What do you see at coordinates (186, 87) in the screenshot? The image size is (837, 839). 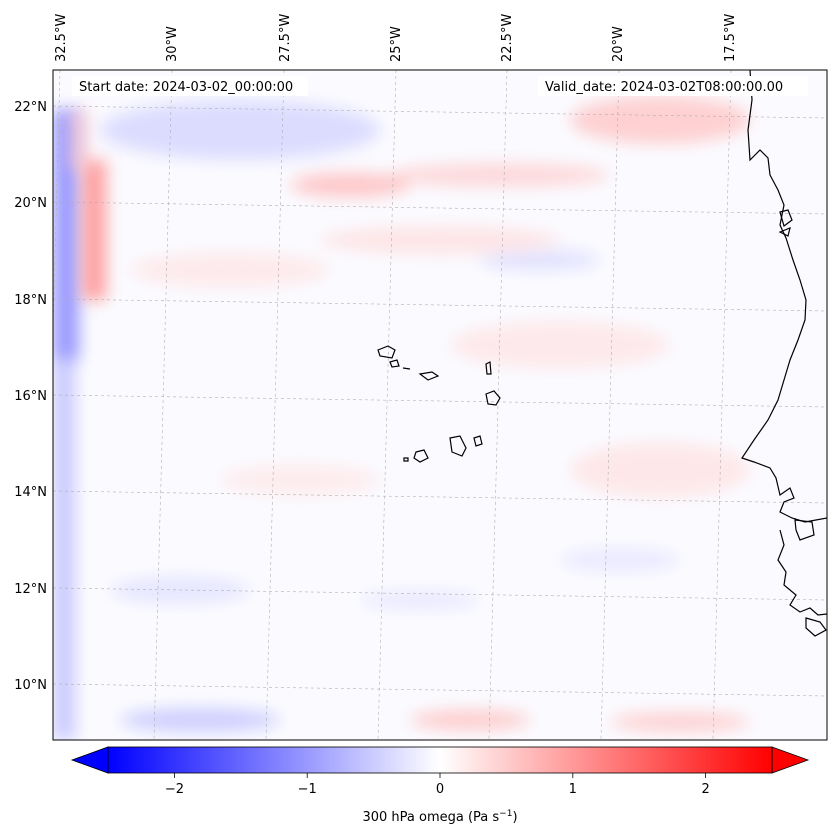 I see `start-date-label: Start date: 2024-03-02_00:00:00` at bounding box center [186, 87].